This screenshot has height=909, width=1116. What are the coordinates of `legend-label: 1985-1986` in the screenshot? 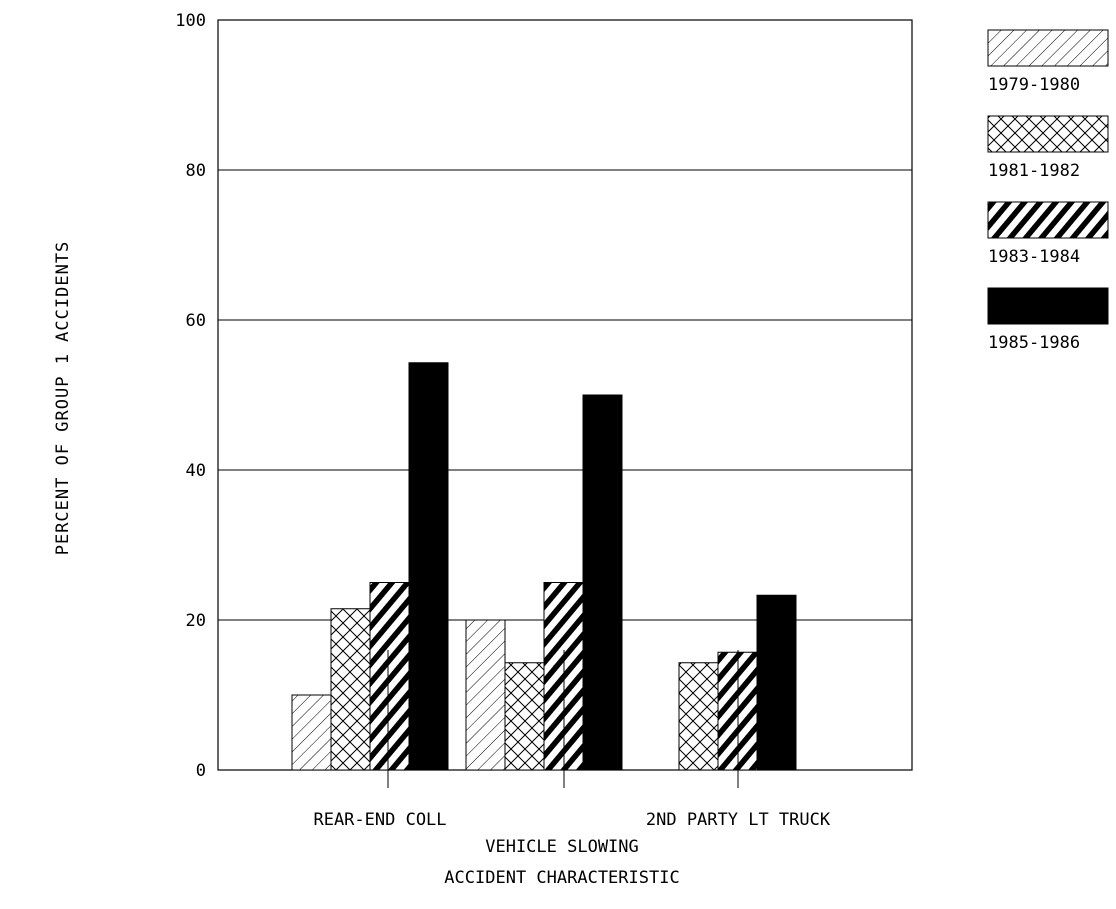 It's located at (1034, 343).